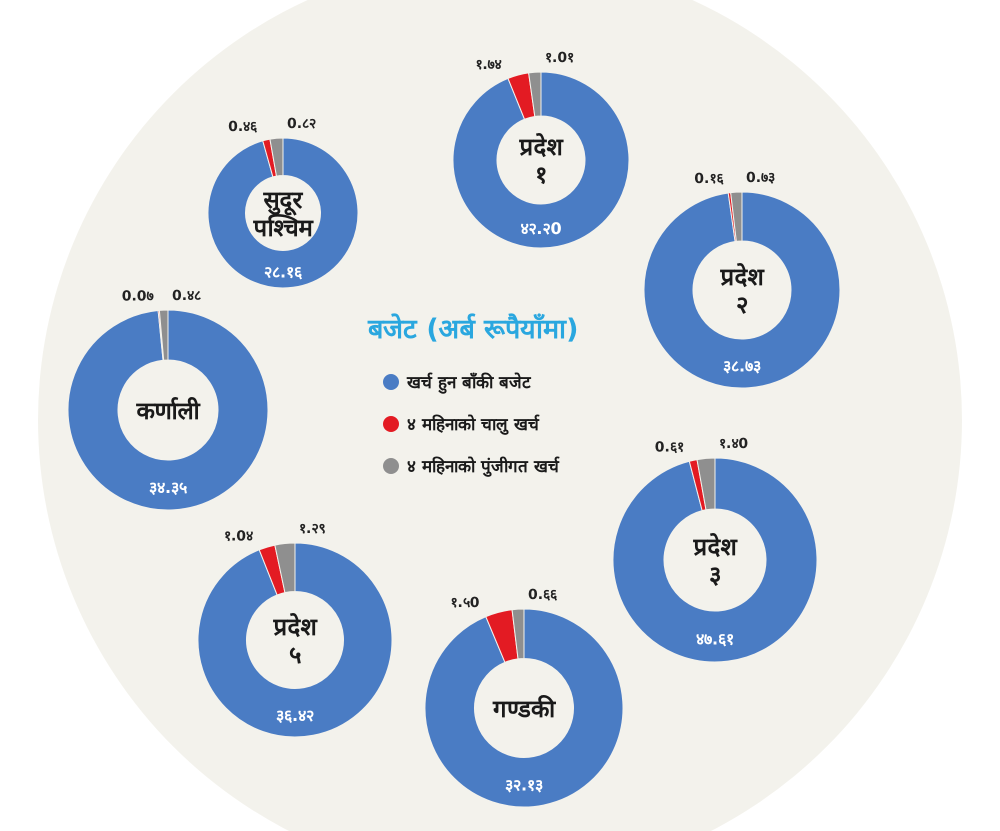  I want to click on data-label: 0.६६, so click(543, 595).